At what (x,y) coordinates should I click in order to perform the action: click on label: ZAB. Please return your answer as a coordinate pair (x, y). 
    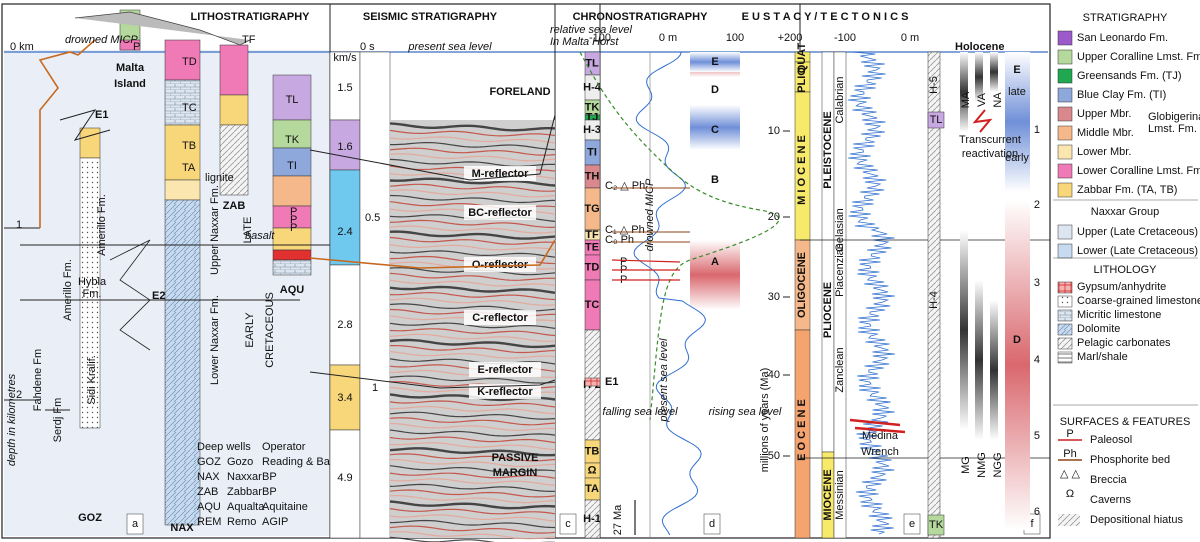
    Looking at the image, I should click on (207, 492).